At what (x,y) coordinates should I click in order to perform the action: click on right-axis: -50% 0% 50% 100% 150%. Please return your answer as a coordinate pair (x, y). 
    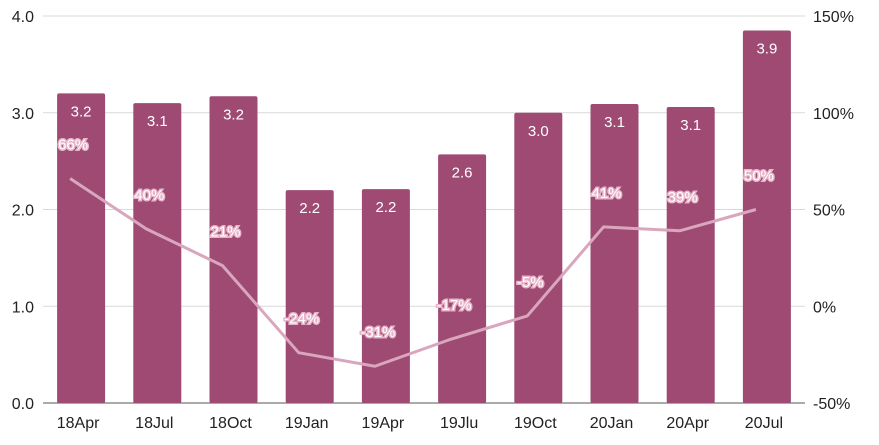
    Looking at the image, I should click on (833, 211).